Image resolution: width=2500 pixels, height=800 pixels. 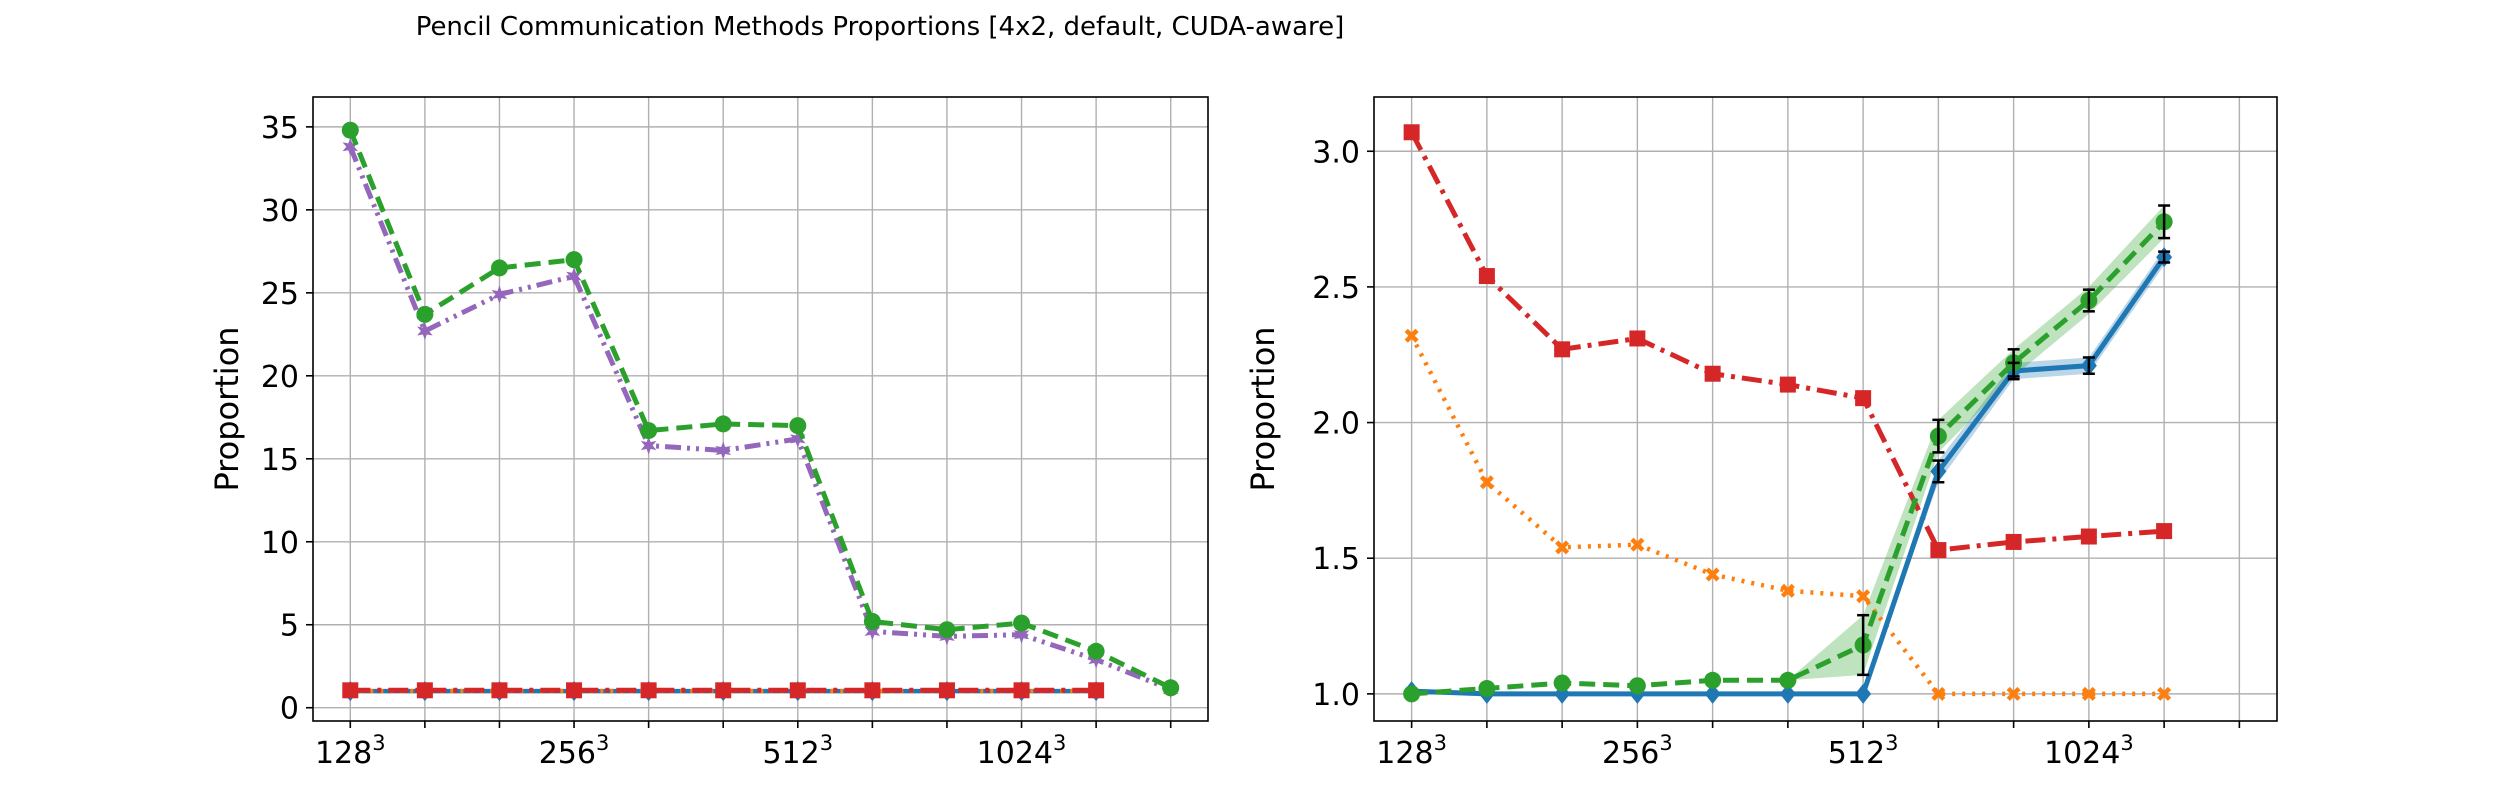 I want to click on y-tick-label: 1.0, so click(x=1336, y=695).